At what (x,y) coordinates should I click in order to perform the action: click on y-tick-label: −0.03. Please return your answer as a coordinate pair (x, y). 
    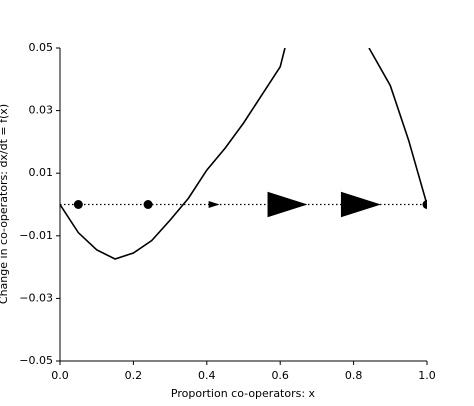
    Looking at the image, I should click on (36, 297).